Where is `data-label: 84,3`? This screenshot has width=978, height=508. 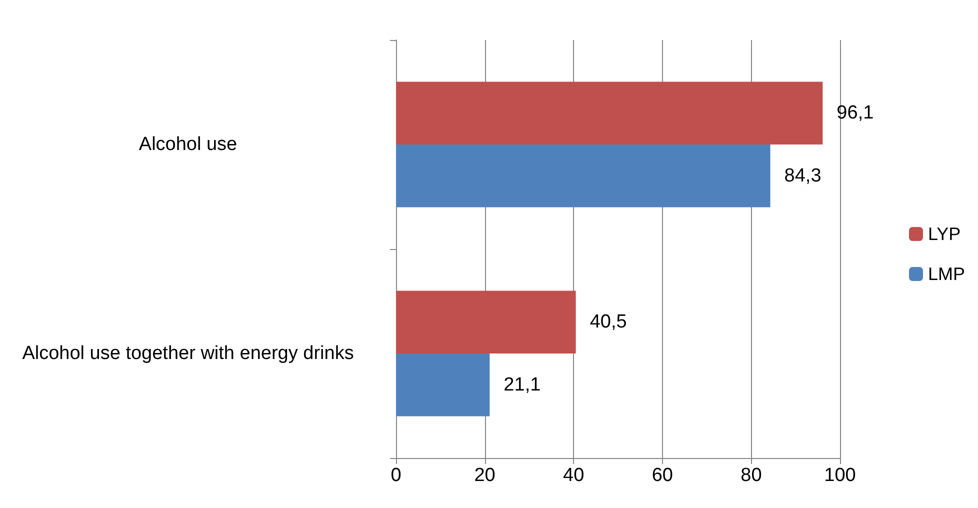 data-label: 84,3 is located at coordinates (803, 175).